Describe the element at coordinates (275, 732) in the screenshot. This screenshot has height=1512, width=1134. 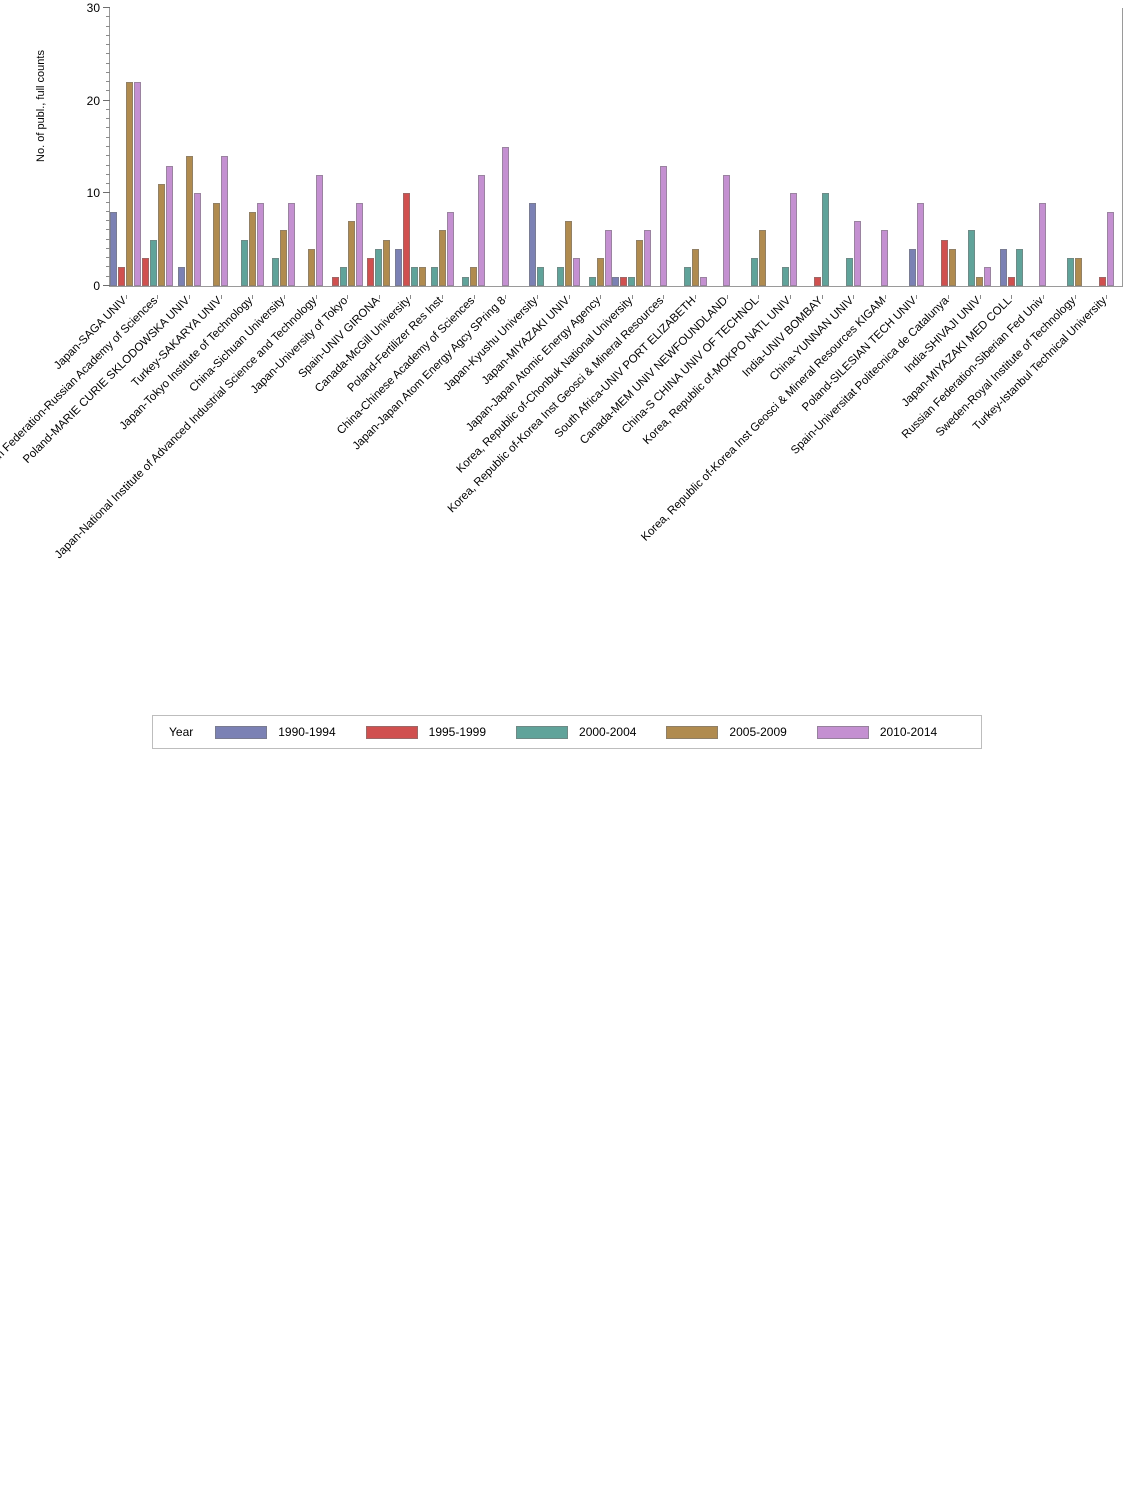
I see `legend-entry: 1990-1994` at that location.